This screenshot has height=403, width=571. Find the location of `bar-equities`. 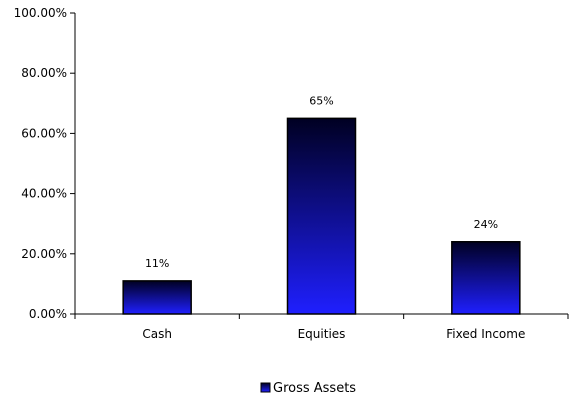

bar-equities is located at coordinates (321, 216).